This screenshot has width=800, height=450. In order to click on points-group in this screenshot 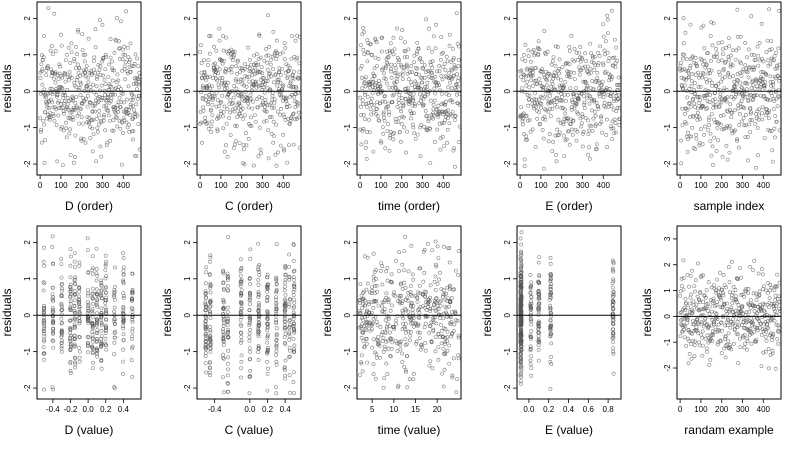, I will do `click(729, 314)`.